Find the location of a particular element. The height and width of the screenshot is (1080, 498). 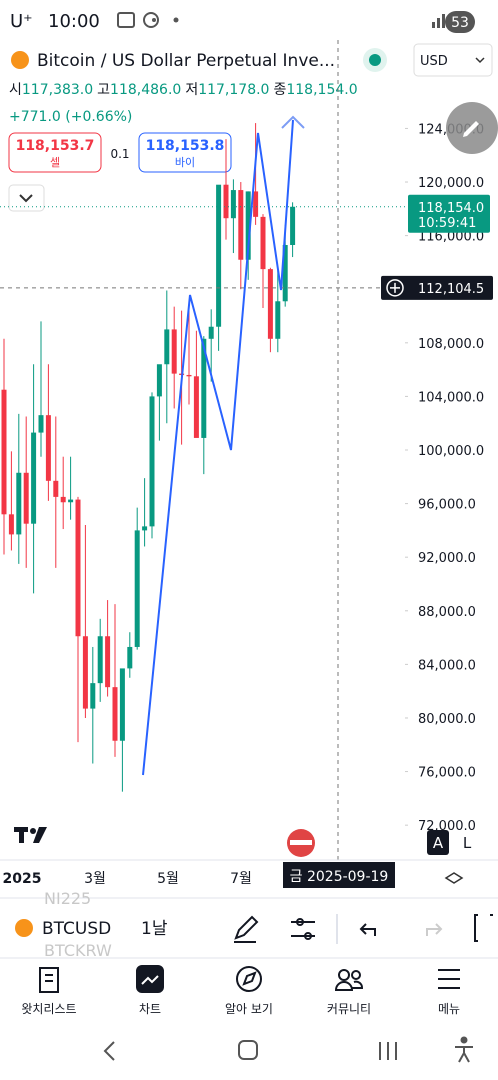

ghost-symbol: BTCKRW is located at coordinates (78, 950).